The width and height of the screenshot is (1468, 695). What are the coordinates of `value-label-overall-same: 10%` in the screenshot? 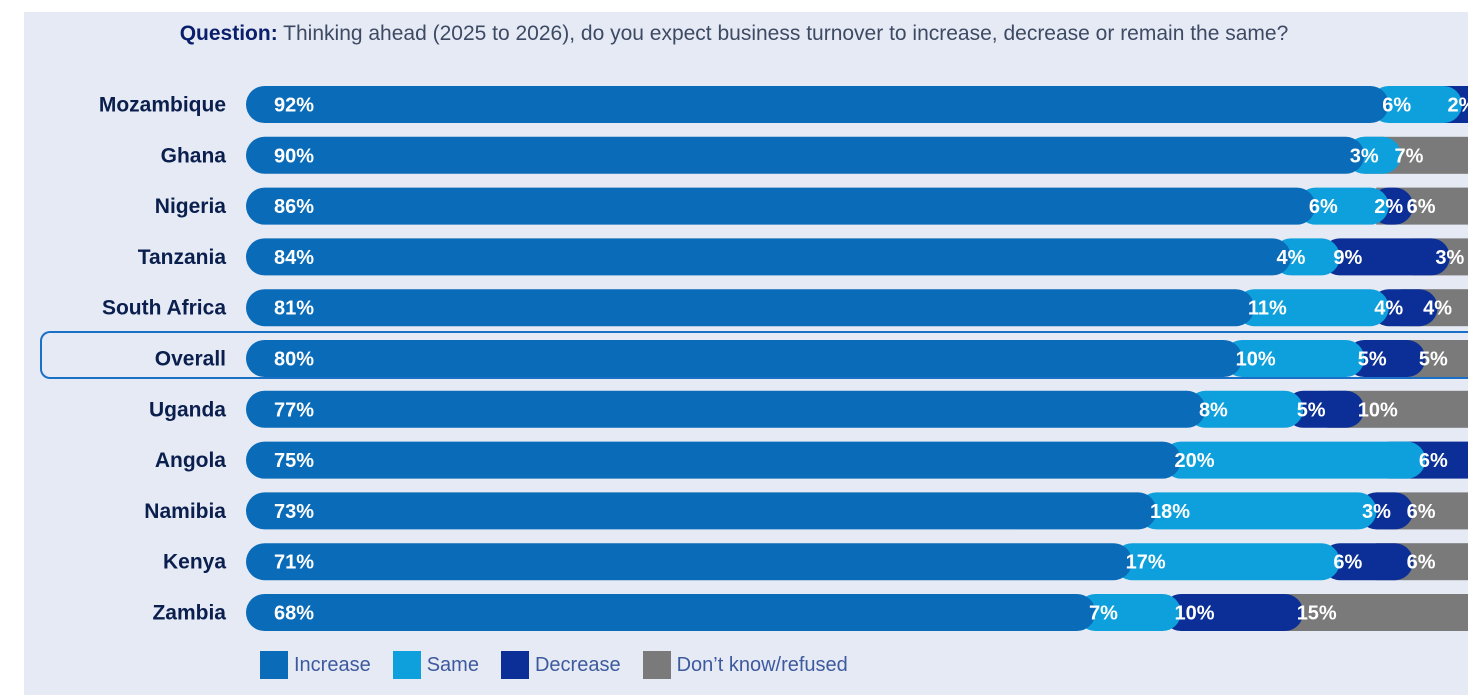 It's located at (1256, 360).